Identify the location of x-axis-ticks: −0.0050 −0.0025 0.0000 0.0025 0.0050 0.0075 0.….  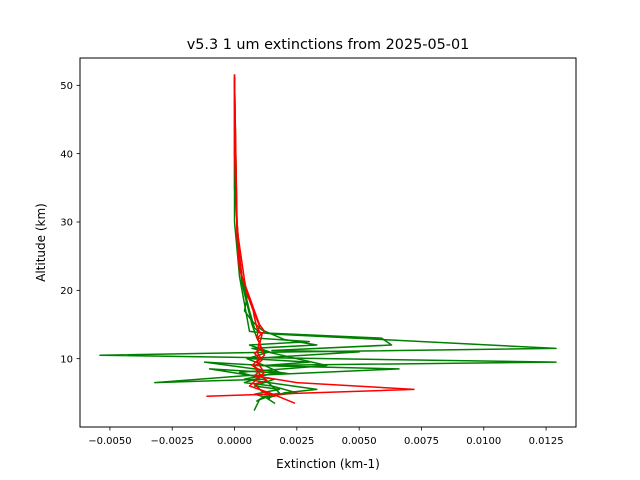
(326, 437).